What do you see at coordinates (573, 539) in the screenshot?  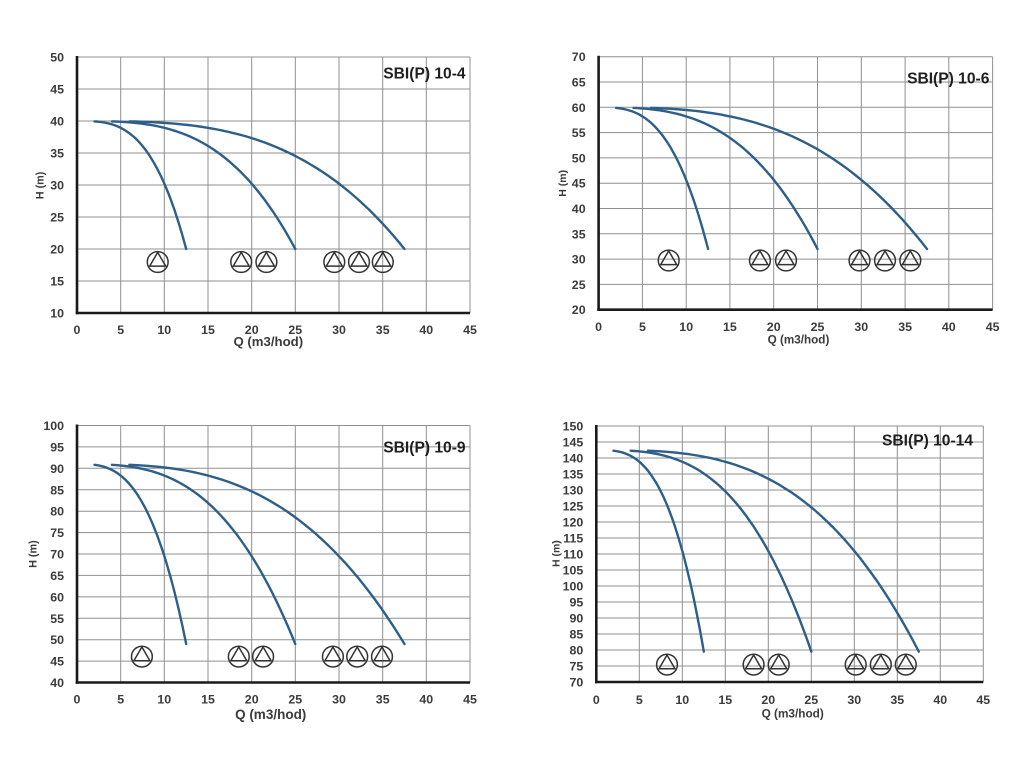 I see `svg-text: 115` at bounding box center [573, 539].